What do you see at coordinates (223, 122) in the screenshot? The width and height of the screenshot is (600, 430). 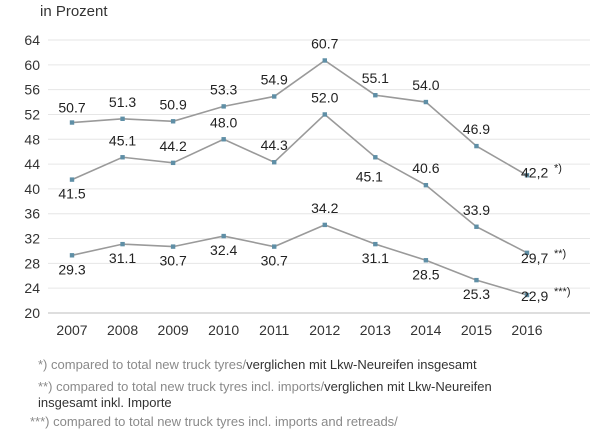 I see `data-label: 48.0` at bounding box center [223, 122].